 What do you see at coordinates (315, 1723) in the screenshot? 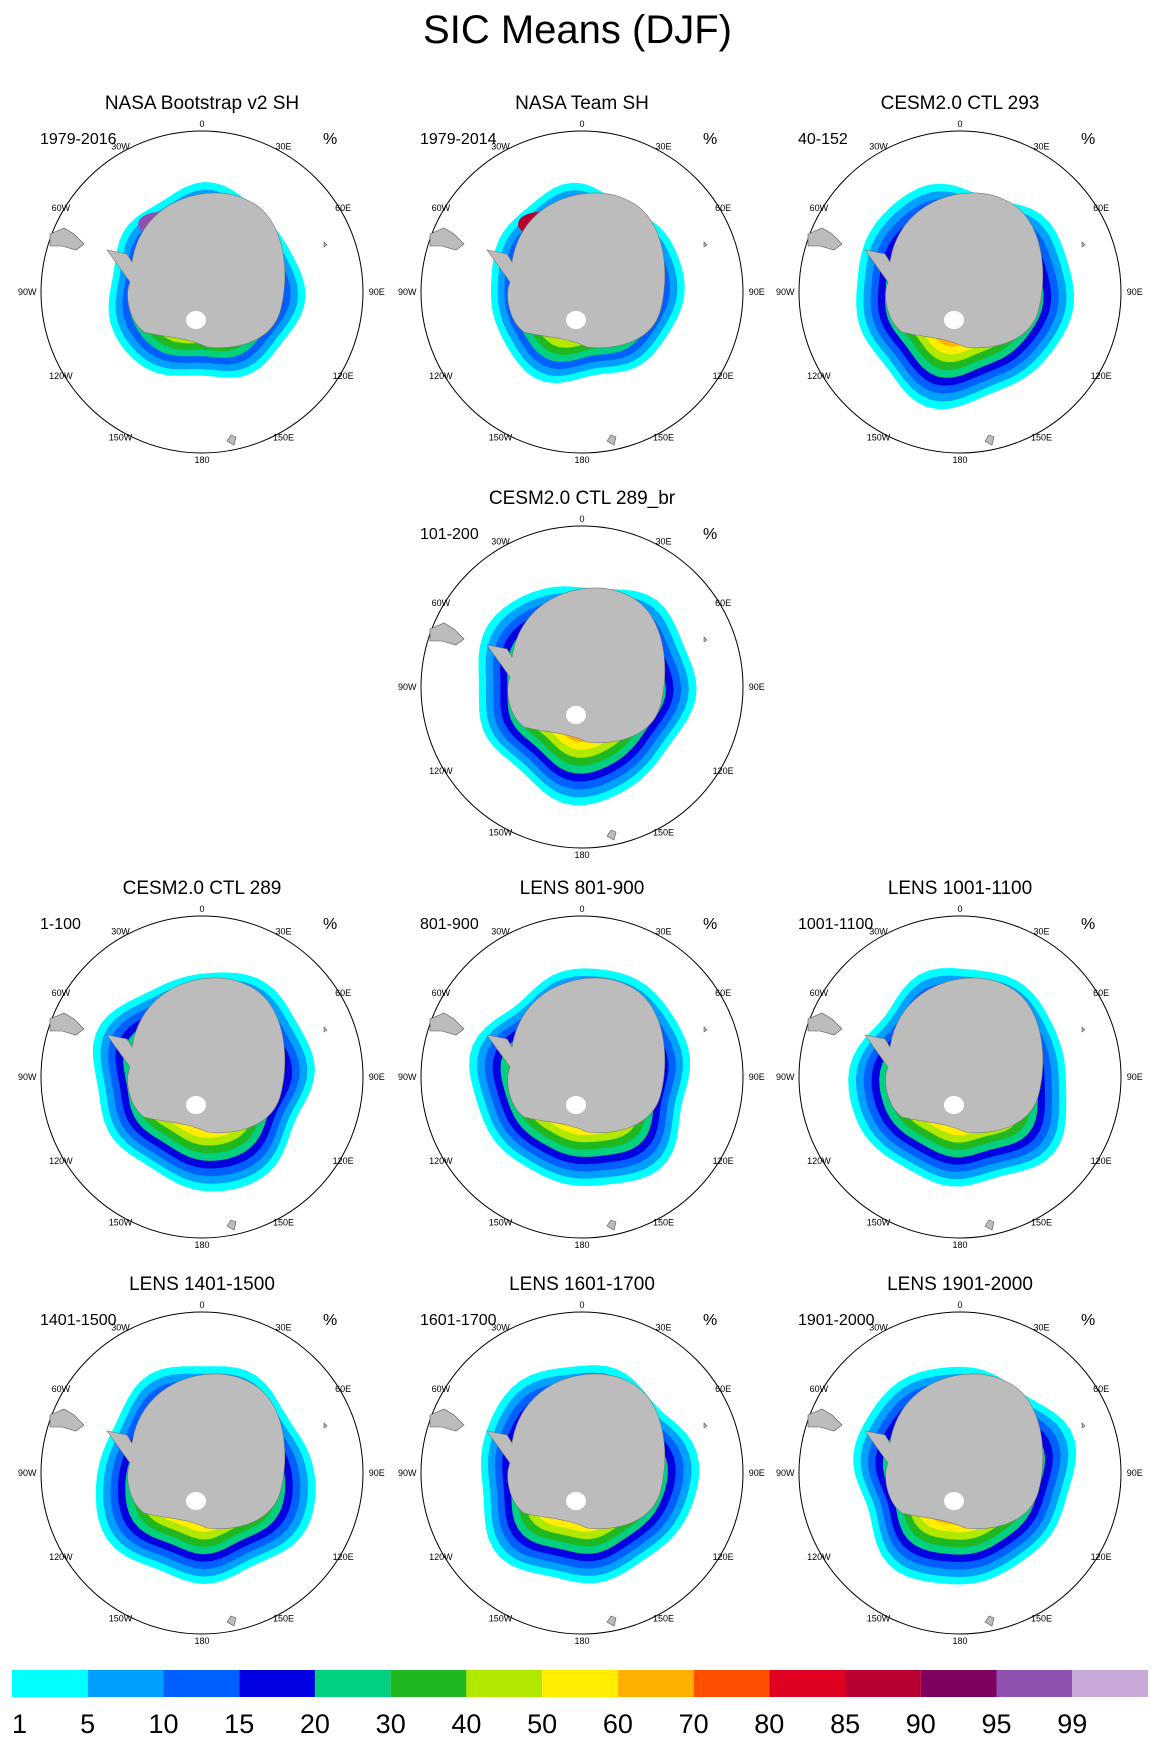
I see `colorbar-tick-label: 20` at bounding box center [315, 1723].